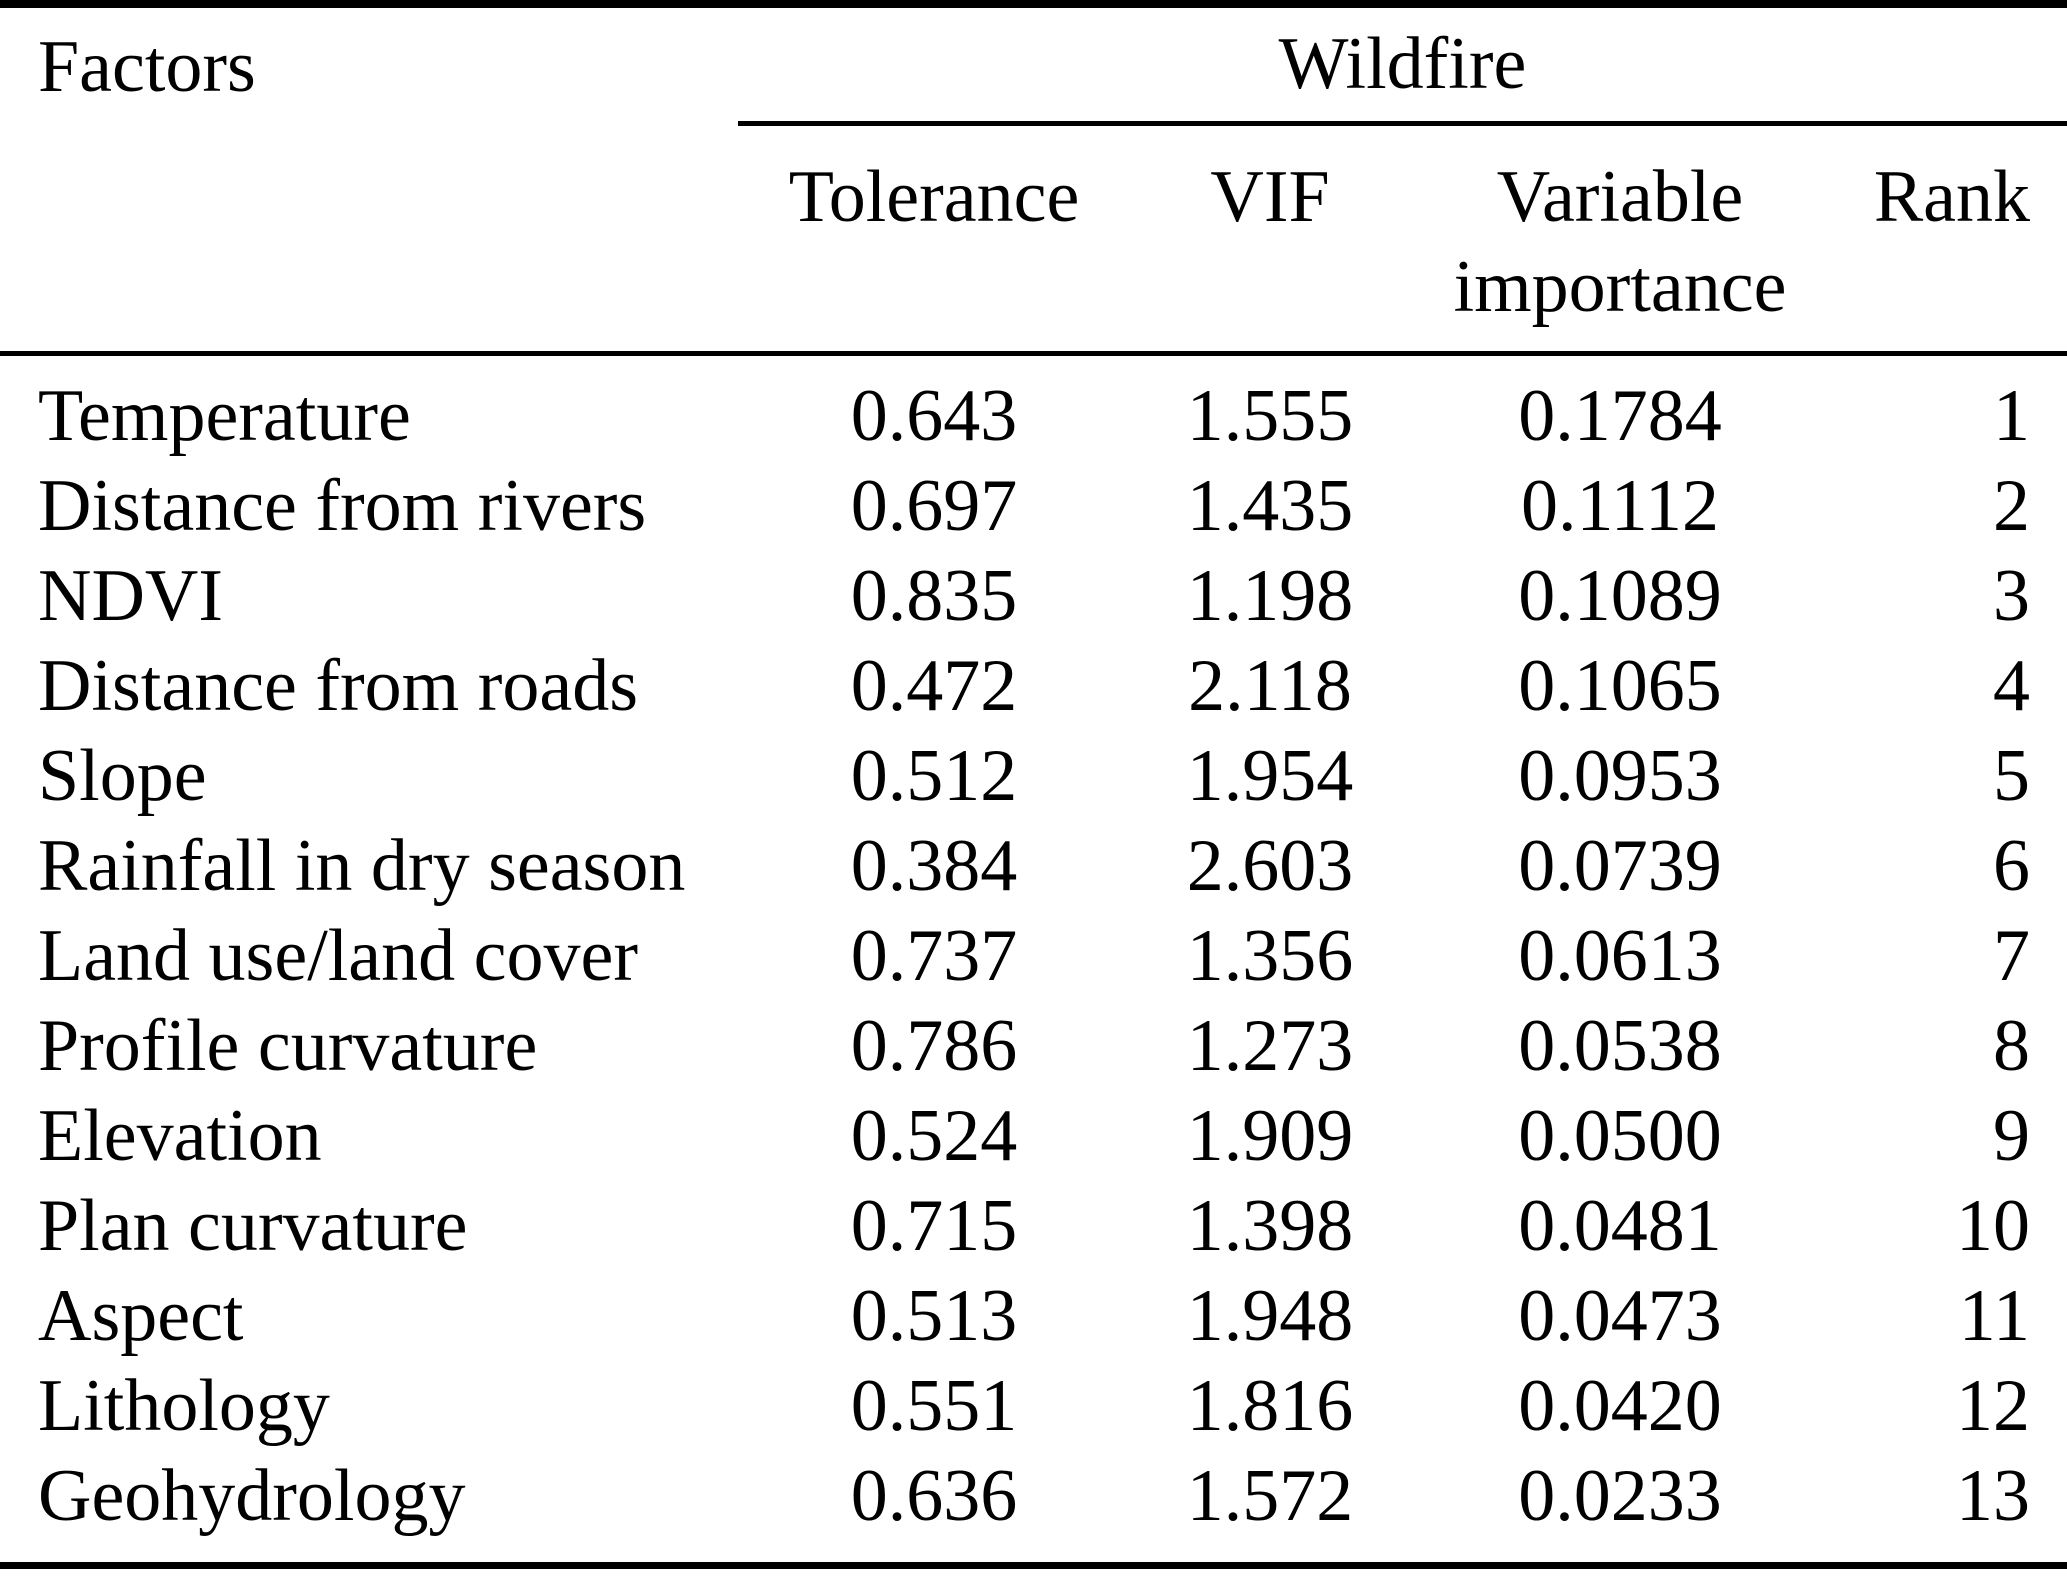  I want to click on tolerance-cell: 0.715, so click(934, 1226).